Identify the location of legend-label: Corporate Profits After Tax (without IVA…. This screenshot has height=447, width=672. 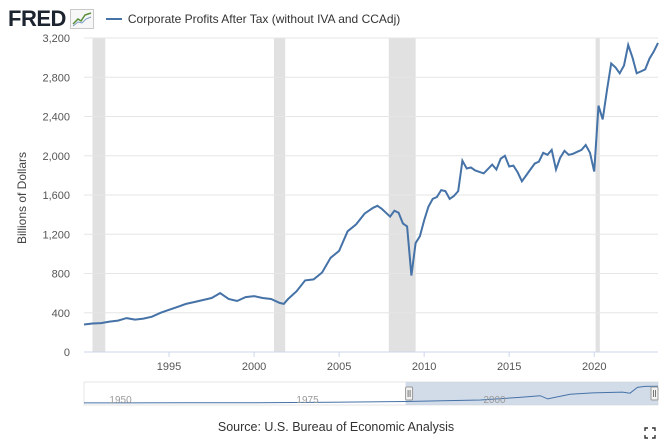
(264, 19).